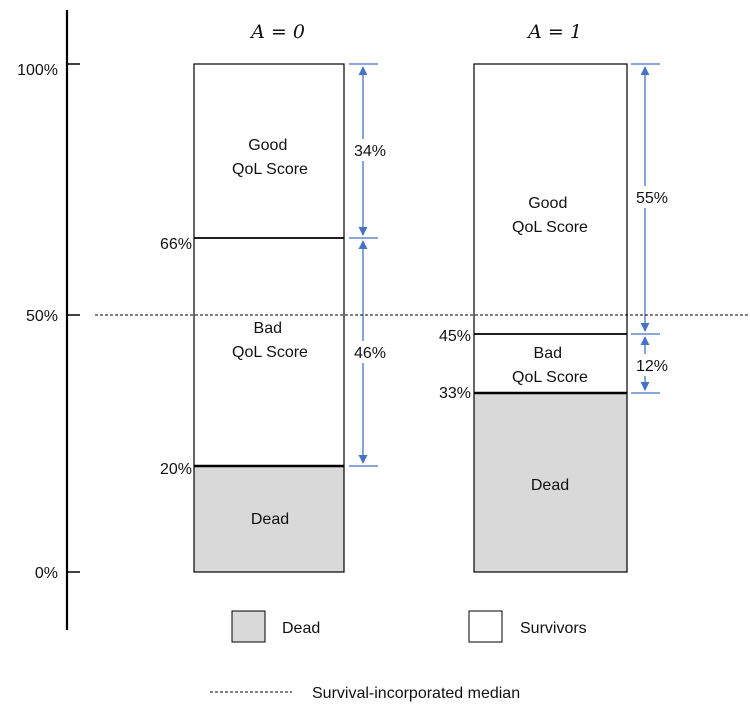 The height and width of the screenshot is (705, 750). Describe the element at coordinates (554, 32) in the screenshot. I see `column-title-a1: A = 1` at that location.